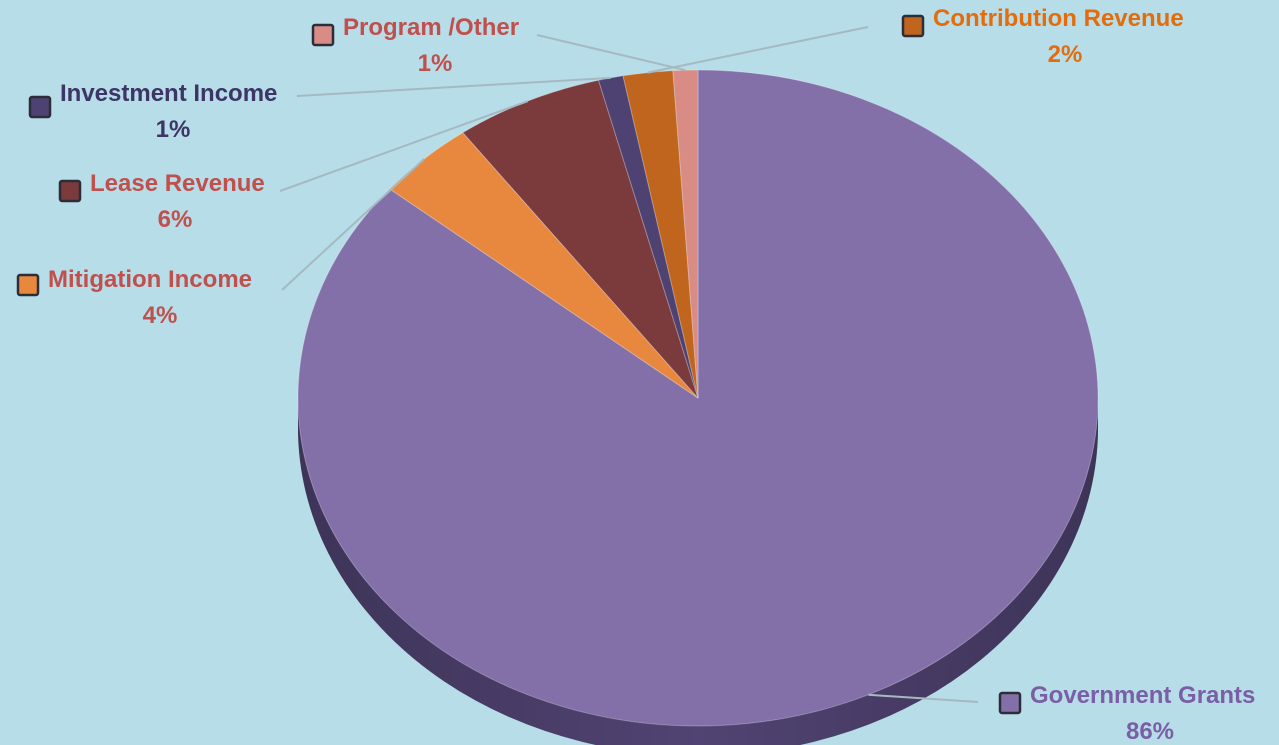 This screenshot has width=1279, height=745. Describe the element at coordinates (177, 183) in the screenshot. I see `slice-name-label: Lease Revenue` at that location.